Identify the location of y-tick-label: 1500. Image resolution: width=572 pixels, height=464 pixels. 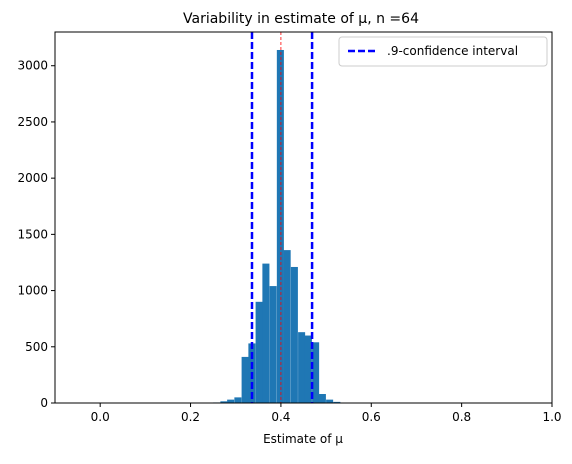
(32, 234).